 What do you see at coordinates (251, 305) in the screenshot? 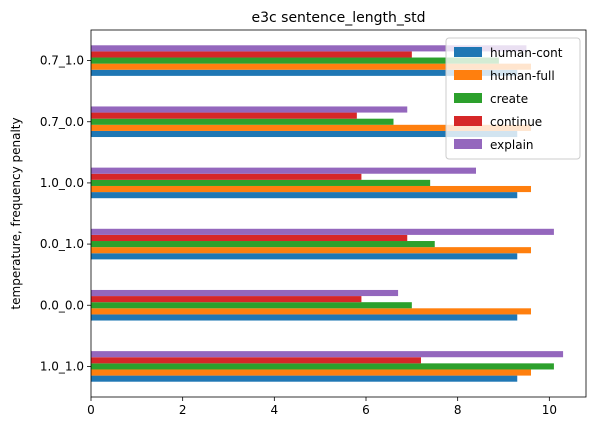
I see `bar-create-0.0_0.0` at bounding box center [251, 305].